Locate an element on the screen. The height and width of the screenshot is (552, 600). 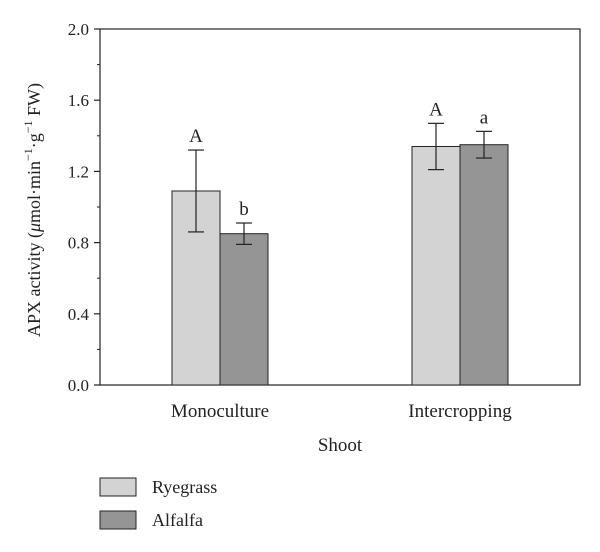
x-axis-title: Shoot is located at coordinates (340, 445).